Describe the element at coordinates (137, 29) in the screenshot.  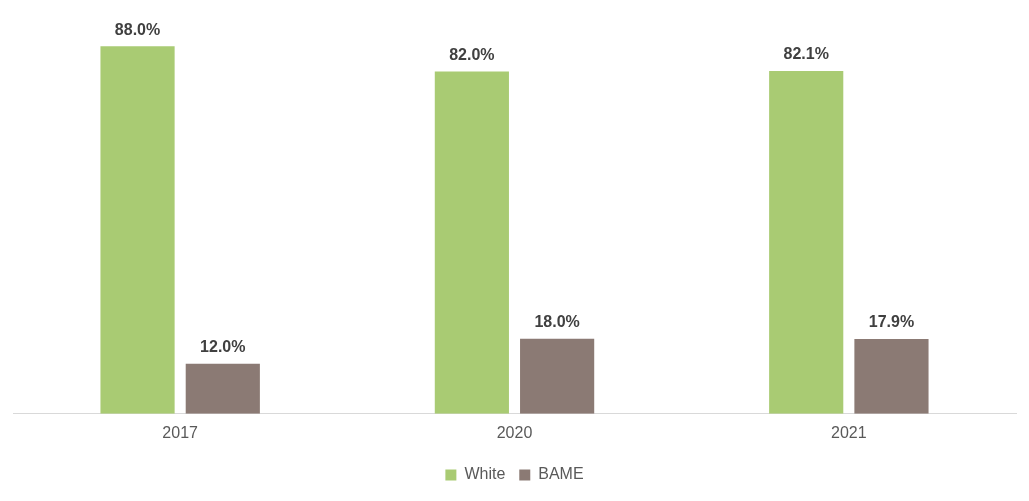
I see `data-label: 88.0%` at that location.